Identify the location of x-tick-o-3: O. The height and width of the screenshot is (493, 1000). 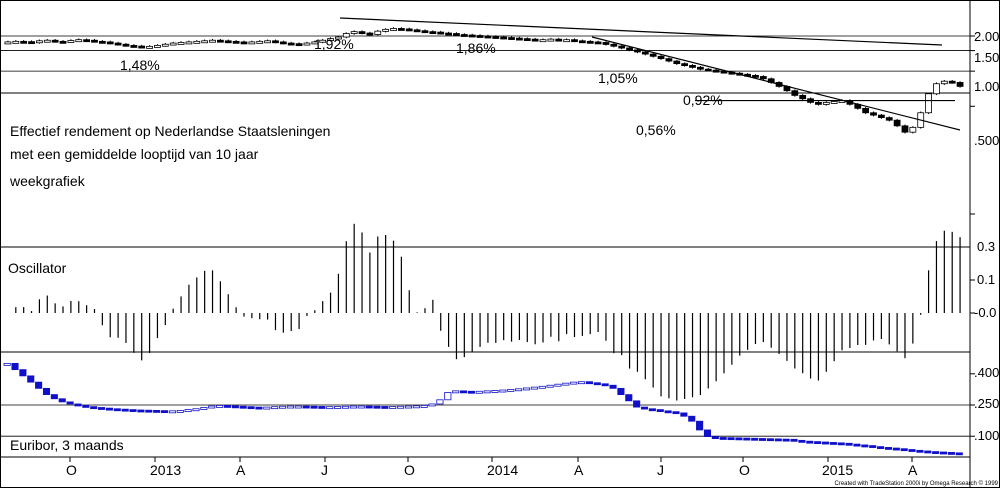
(744, 470).